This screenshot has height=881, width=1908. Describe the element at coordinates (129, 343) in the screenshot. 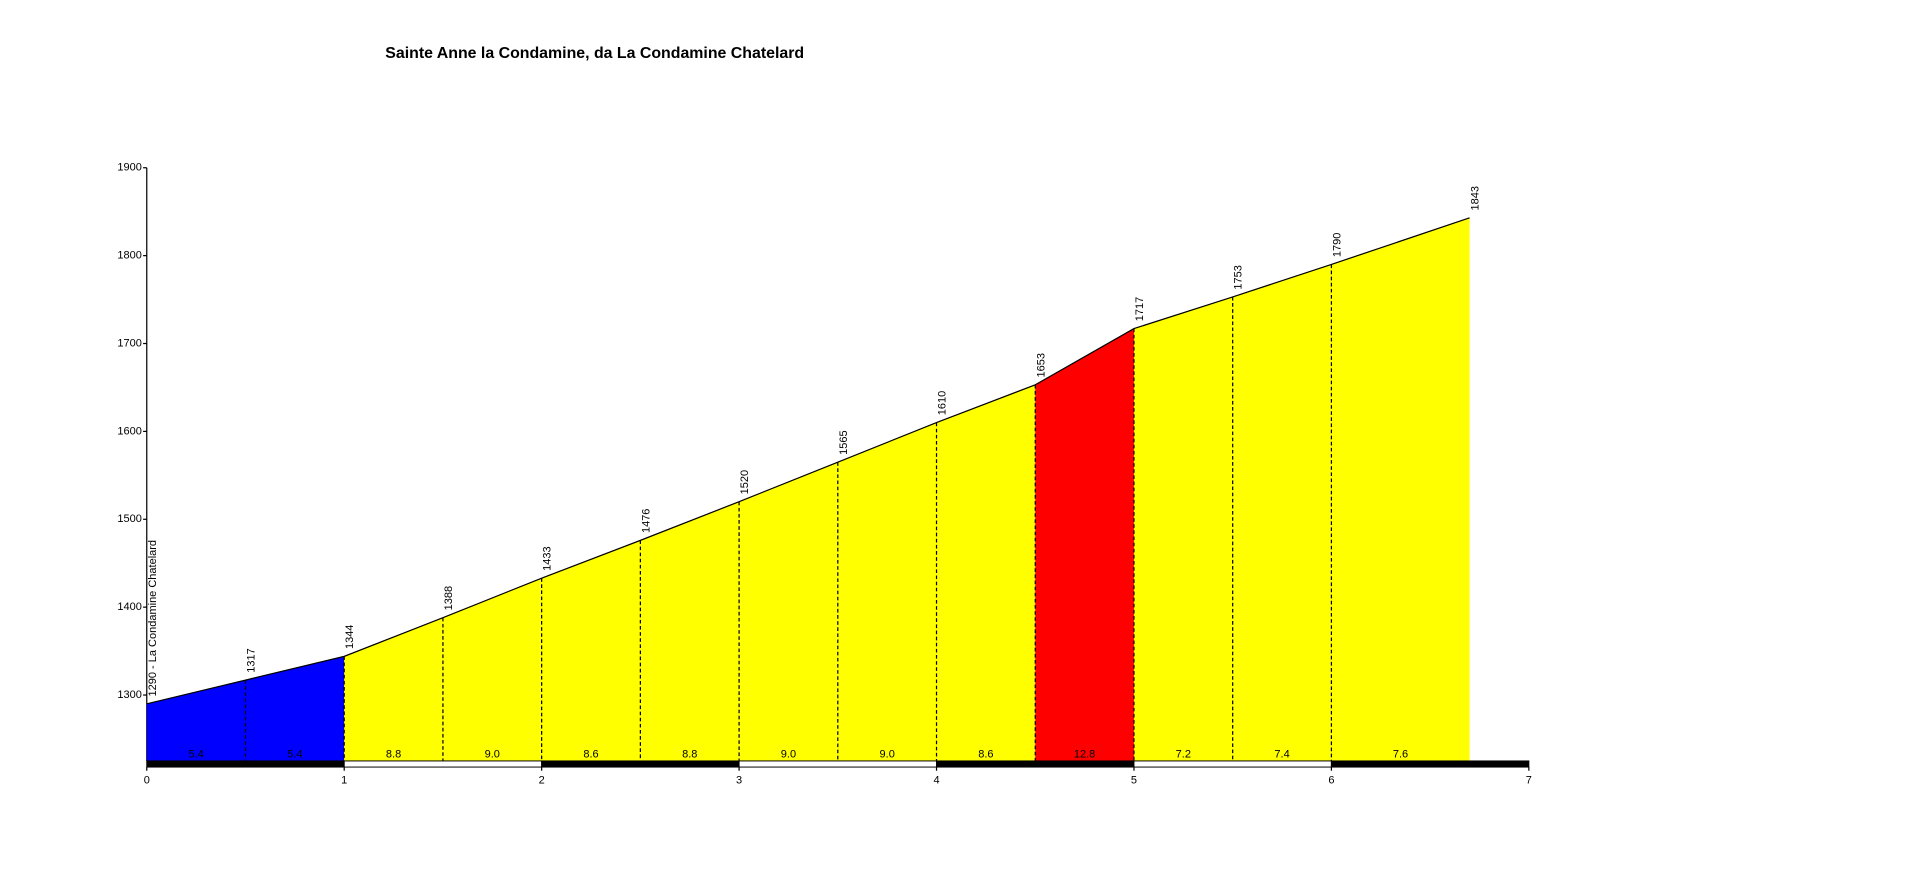

I see `y-tick-label: 1700` at that location.